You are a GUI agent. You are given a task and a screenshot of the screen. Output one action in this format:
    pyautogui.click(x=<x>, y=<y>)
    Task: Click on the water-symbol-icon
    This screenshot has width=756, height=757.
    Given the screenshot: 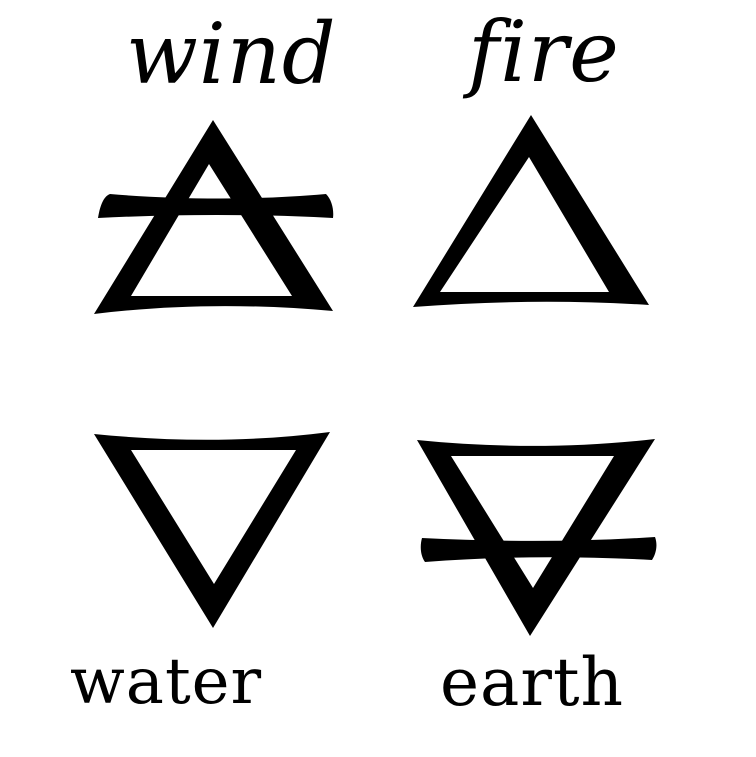 What is the action you would take?
    pyautogui.click(x=212, y=530)
    